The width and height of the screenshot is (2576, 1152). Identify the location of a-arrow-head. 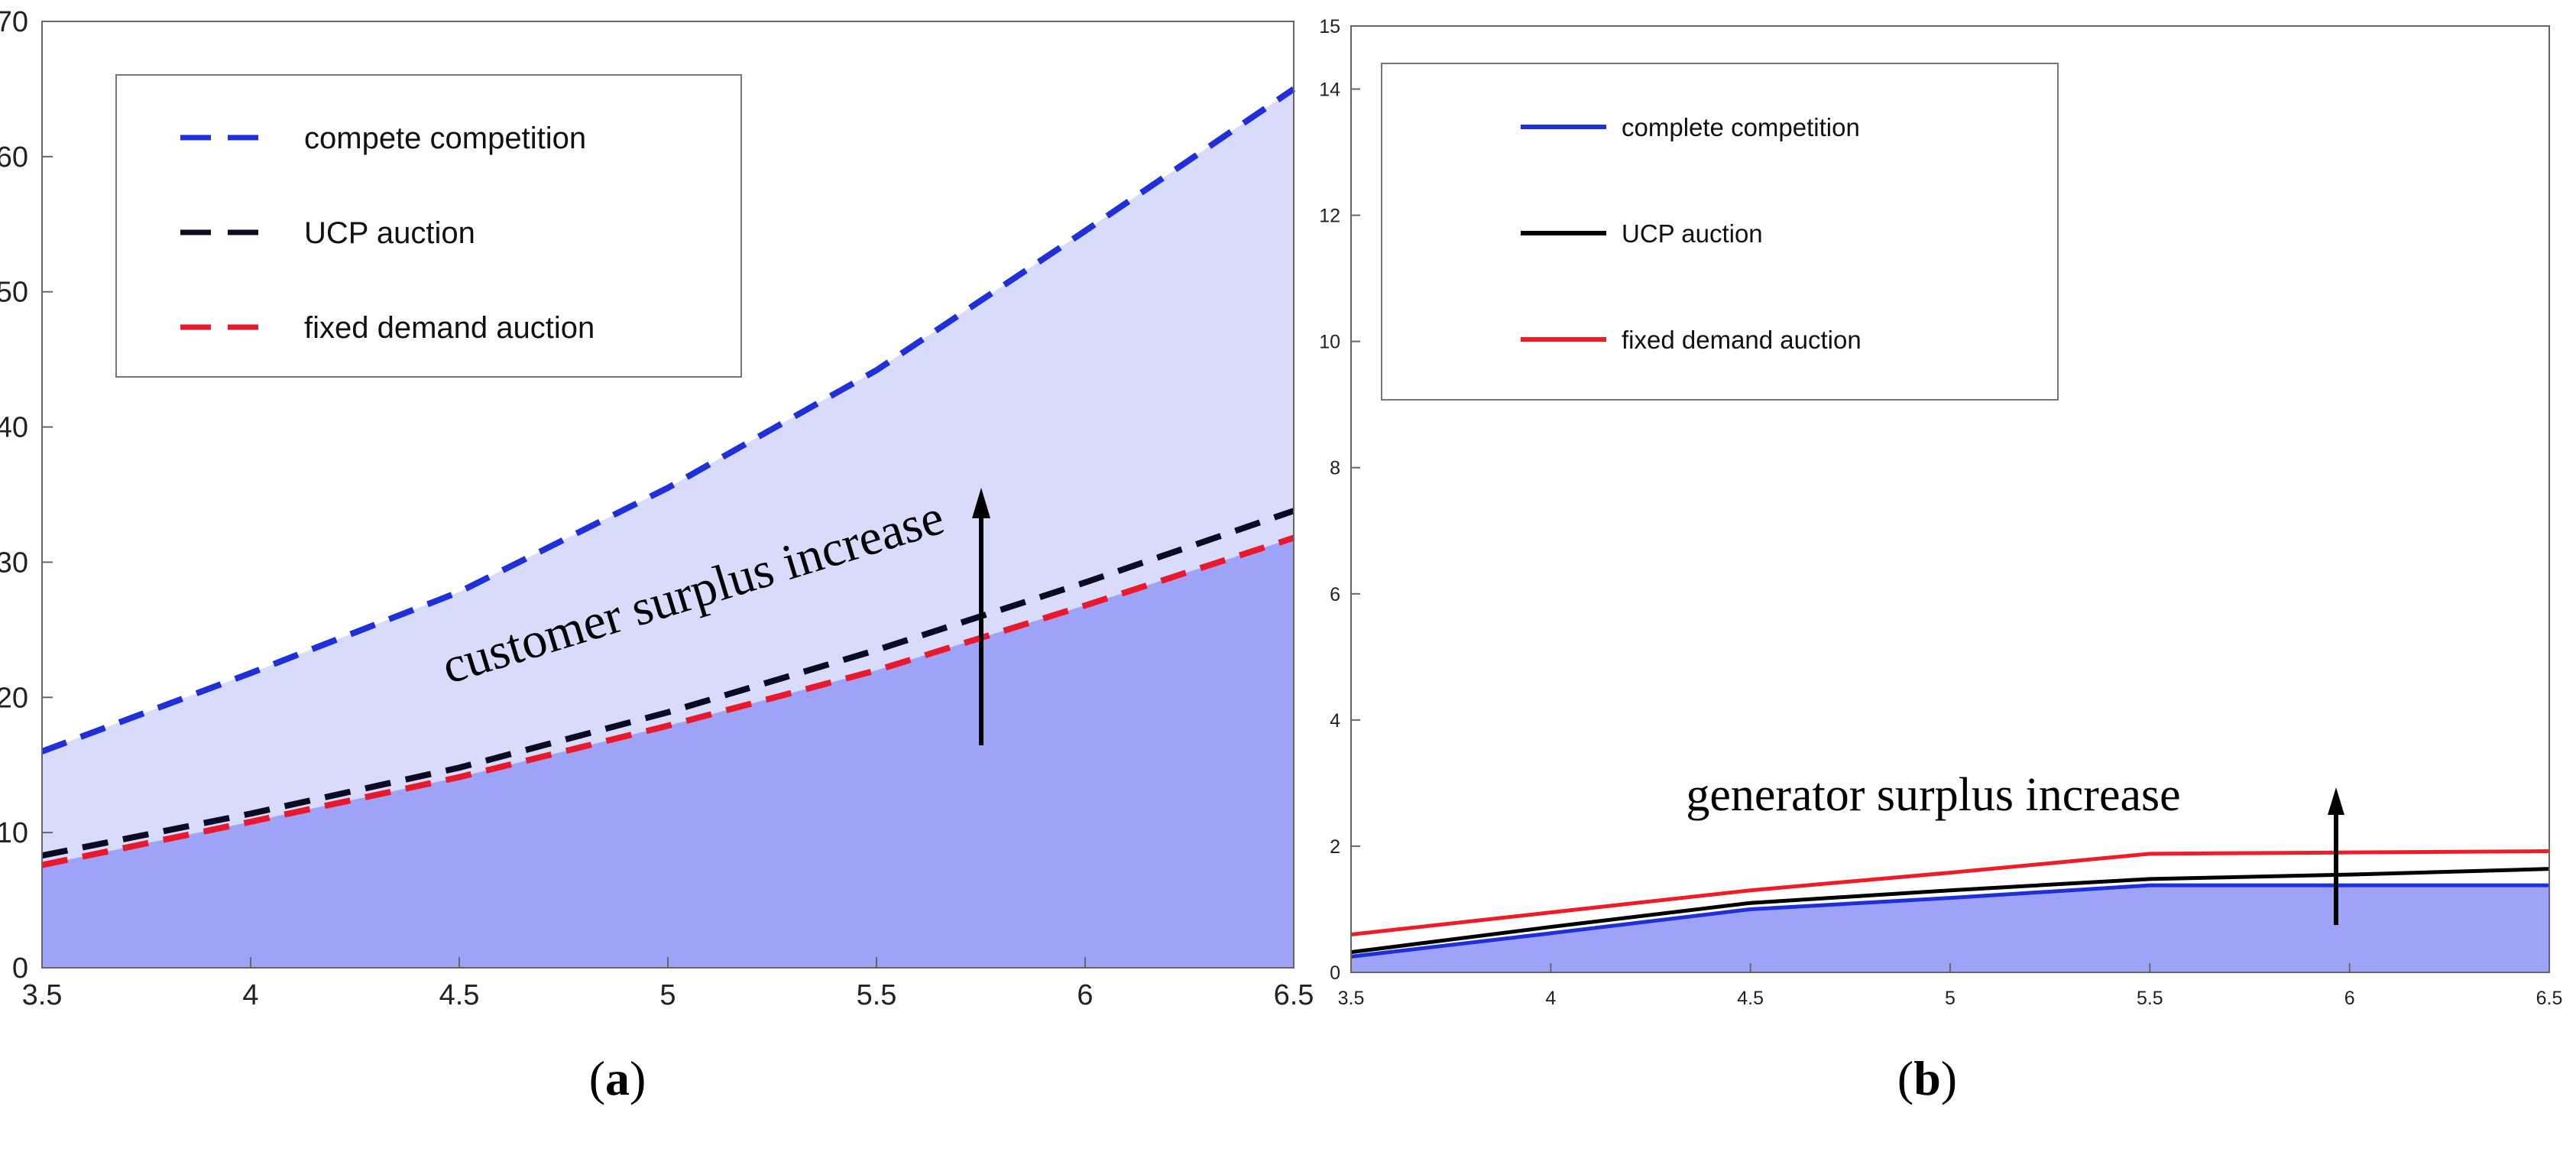
(981, 503).